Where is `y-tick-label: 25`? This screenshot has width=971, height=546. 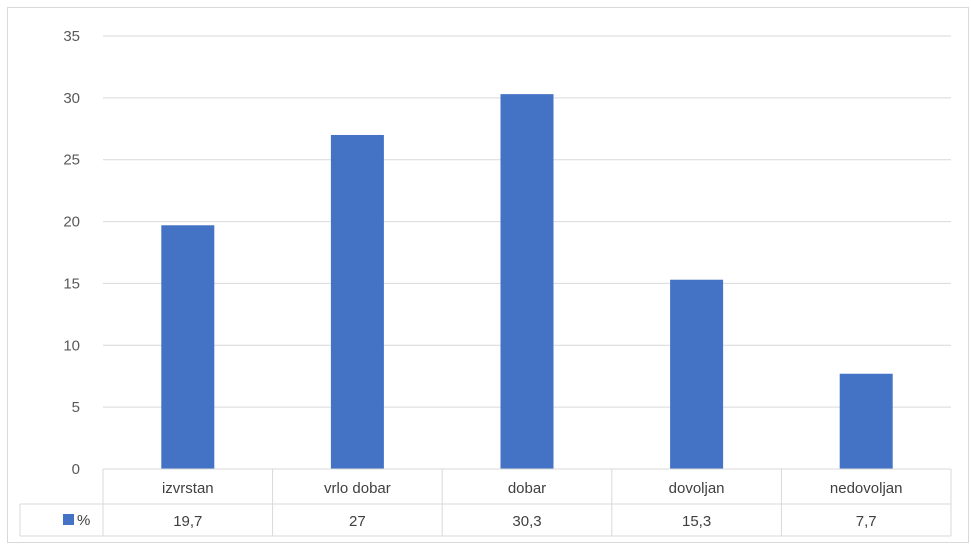 y-tick-label: 25 is located at coordinates (71, 160).